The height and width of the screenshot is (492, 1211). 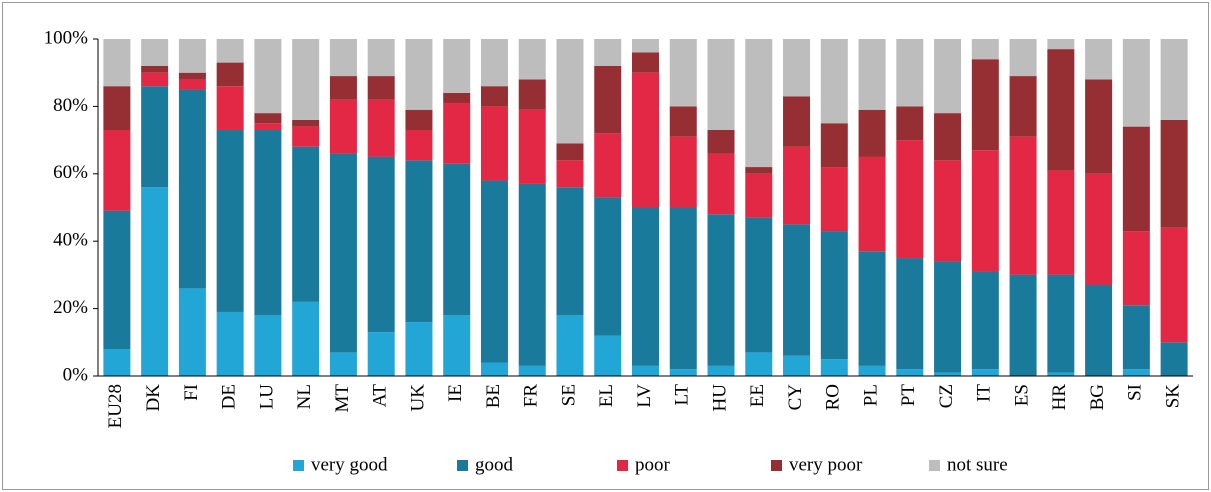 I want to click on x-tick-label: PT, so click(x=908, y=395).